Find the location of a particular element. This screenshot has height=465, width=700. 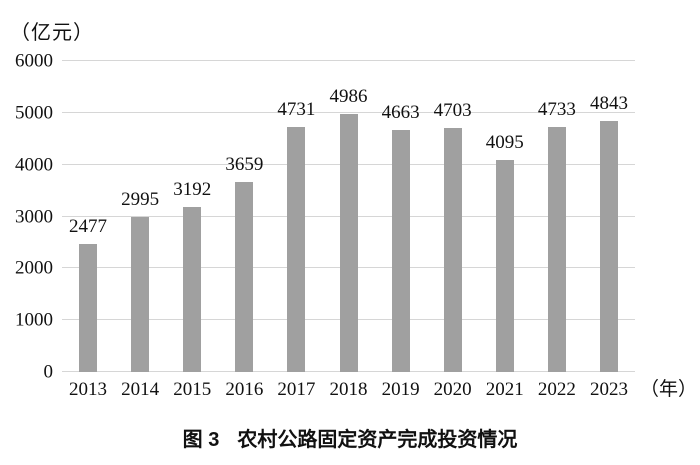

bar-2015 is located at coordinates (192, 289).